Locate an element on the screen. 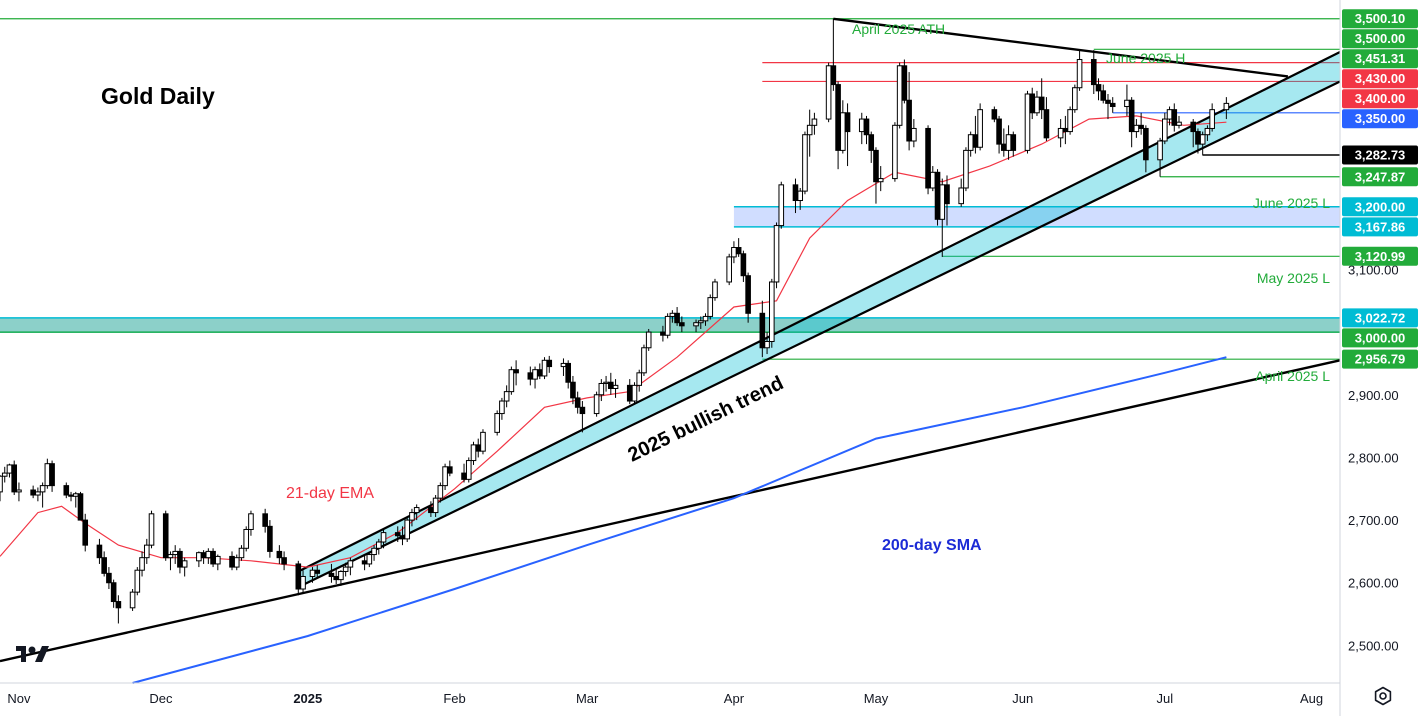 The width and height of the screenshot is (1424, 721). tradingview-logo is located at coordinates (32, 654).